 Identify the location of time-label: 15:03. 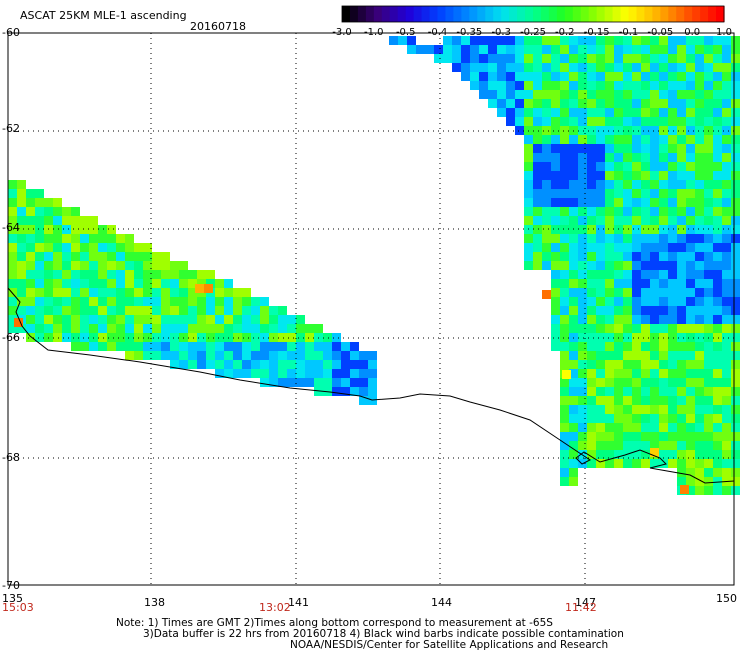
(18, 607).